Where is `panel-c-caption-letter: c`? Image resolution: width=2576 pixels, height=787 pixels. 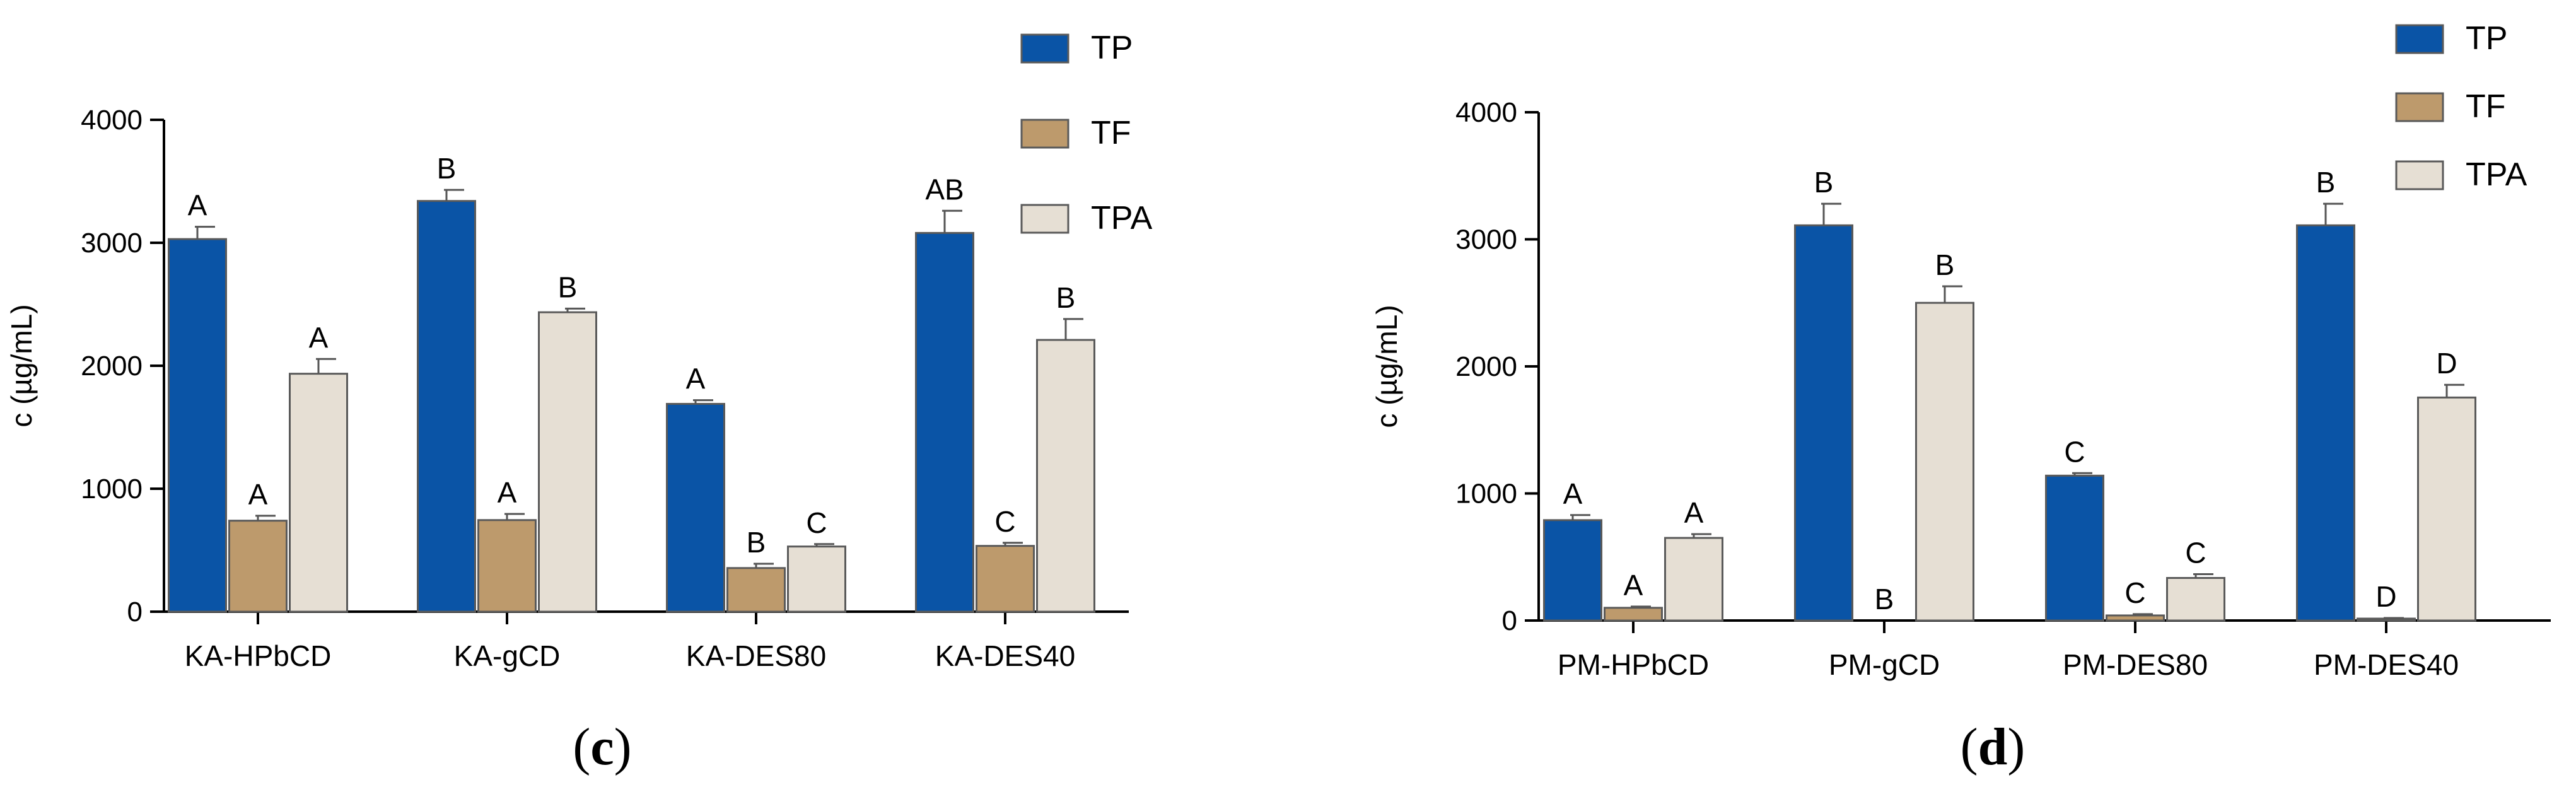
panel-c-caption-letter: c is located at coordinates (602, 747).